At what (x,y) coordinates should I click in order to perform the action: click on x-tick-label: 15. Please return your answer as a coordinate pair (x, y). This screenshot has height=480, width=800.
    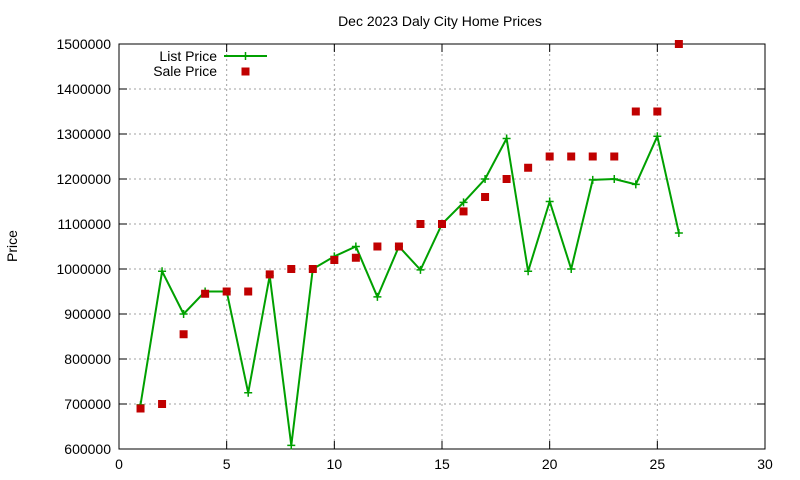
    Looking at the image, I should click on (442, 464).